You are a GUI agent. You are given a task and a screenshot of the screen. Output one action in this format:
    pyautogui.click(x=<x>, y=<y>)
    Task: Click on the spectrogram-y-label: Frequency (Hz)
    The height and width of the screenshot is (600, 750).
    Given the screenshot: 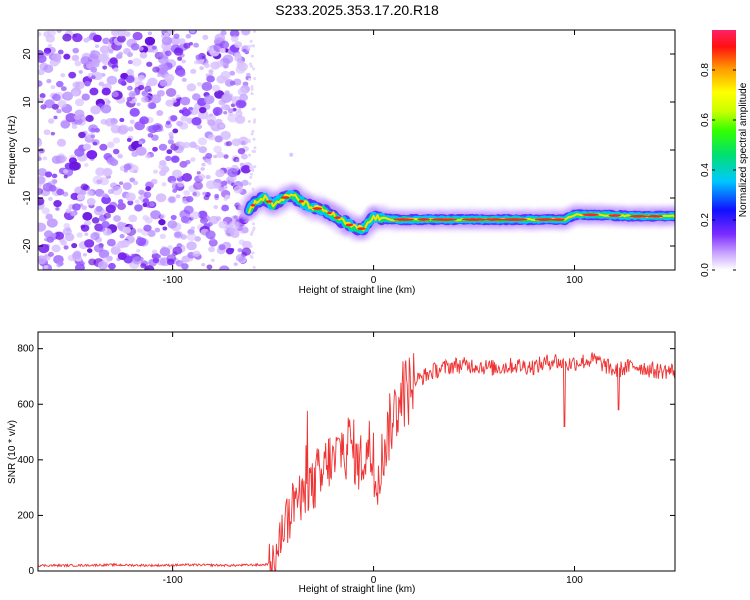 What is the action you would take?
    pyautogui.click(x=12, y=150)
    